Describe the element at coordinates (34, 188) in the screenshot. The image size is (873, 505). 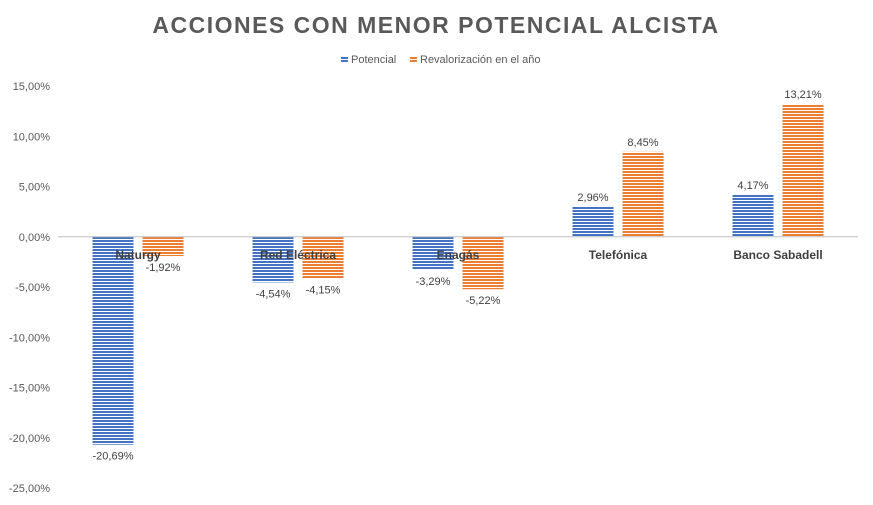
I see `y-tick-label: 5,00%` at that location.